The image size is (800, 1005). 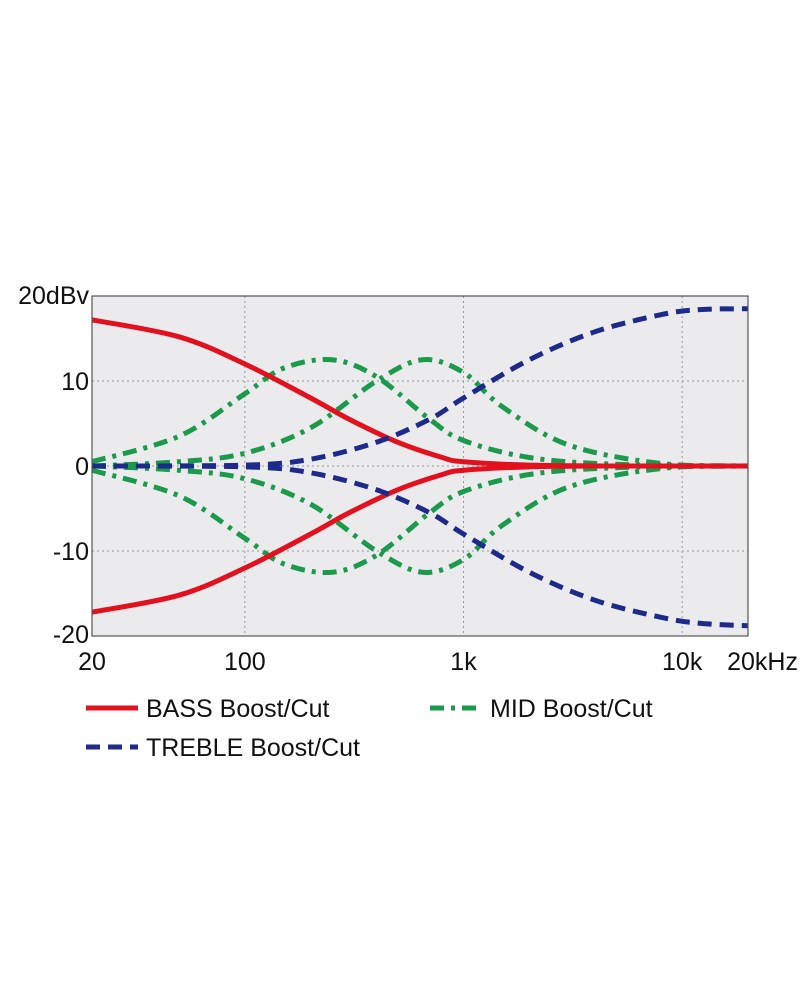 What do you see at coordinates (463, 662) in the screenshot?
I see `x-tick-label: 1k` at bounding box center [463, 662].